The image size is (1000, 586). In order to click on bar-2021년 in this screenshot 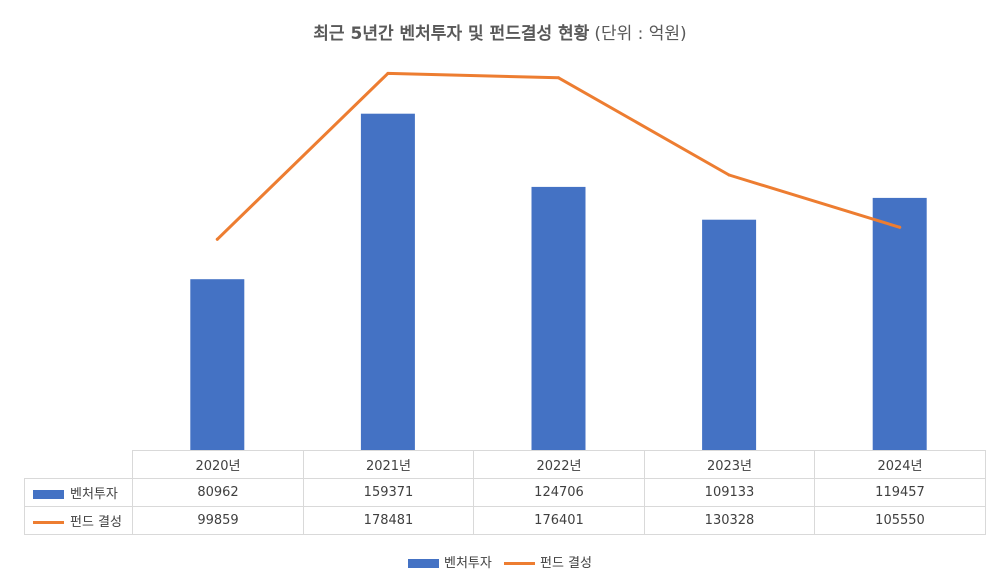, I will do `click(387, 281)`.